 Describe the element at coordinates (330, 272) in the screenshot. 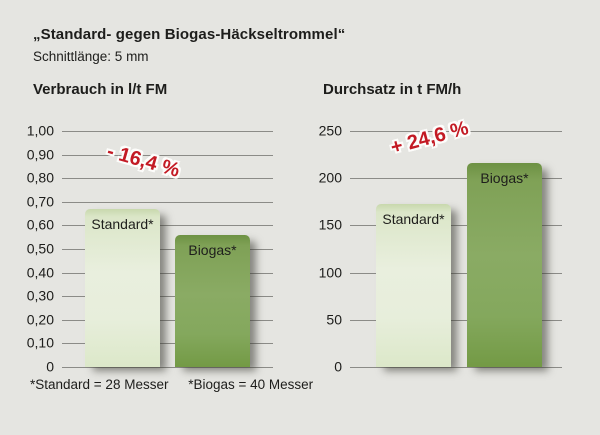

I see `y-axis-tick-label: 100` at that location.